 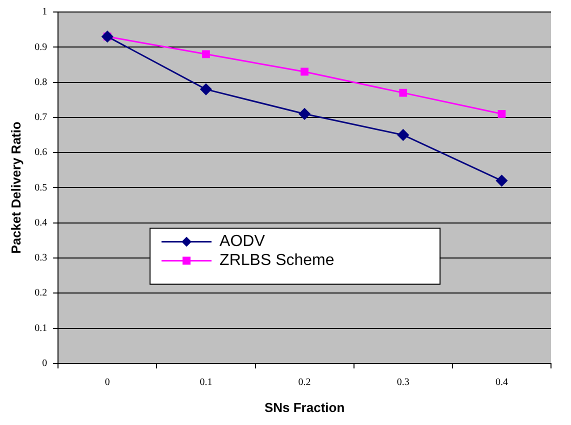 What do you see at coordinates (107, 382) in the screenshot?
I see `x-tick-label: 0` at bounding box center [107, 382].